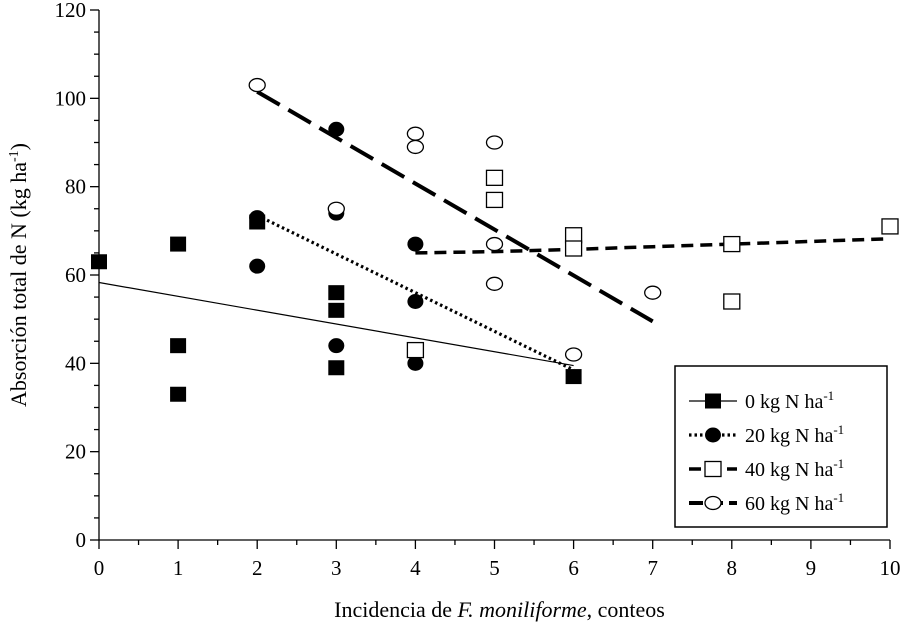  Describe the element at coordinates (811, 568) in the screenshot. I see `x-tick-label: 9` at that location.